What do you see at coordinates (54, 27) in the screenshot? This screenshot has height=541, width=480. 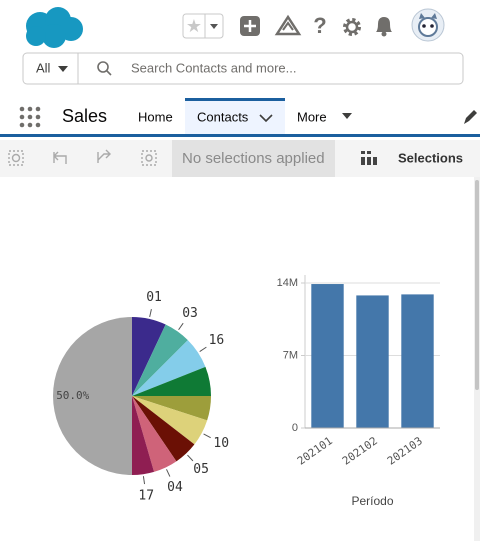 I see `logo` at bounding box center [54, 27].